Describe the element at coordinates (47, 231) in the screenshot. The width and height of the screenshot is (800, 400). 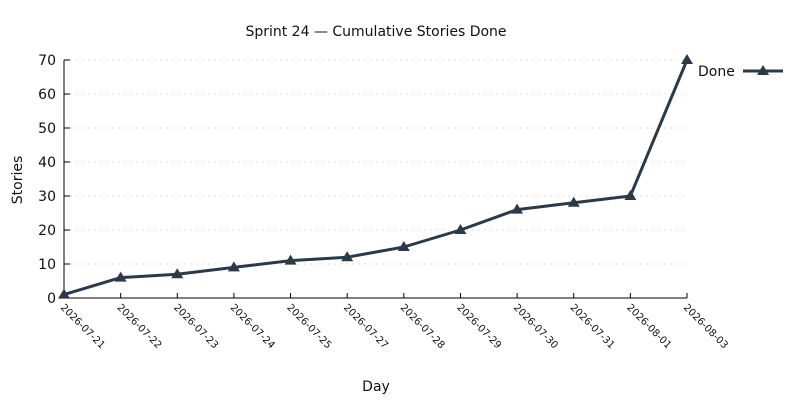
I see `y-tick-label: 20` at that location.